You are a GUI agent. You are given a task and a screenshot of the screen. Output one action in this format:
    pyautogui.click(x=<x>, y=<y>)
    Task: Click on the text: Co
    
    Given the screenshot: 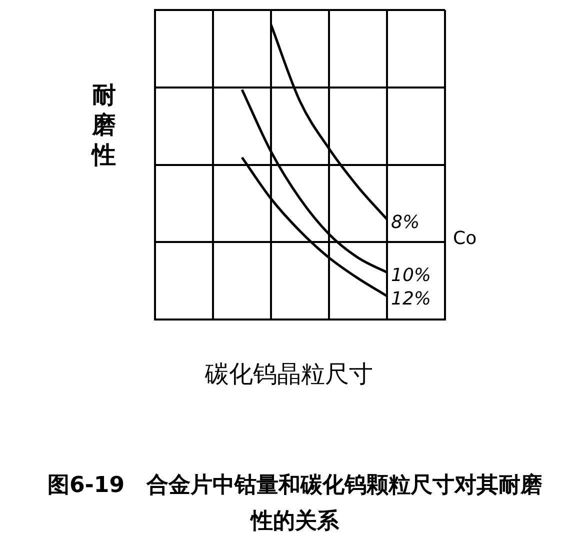 What is the action you would take?
    pyautogui.click(x=465, y=239)
    